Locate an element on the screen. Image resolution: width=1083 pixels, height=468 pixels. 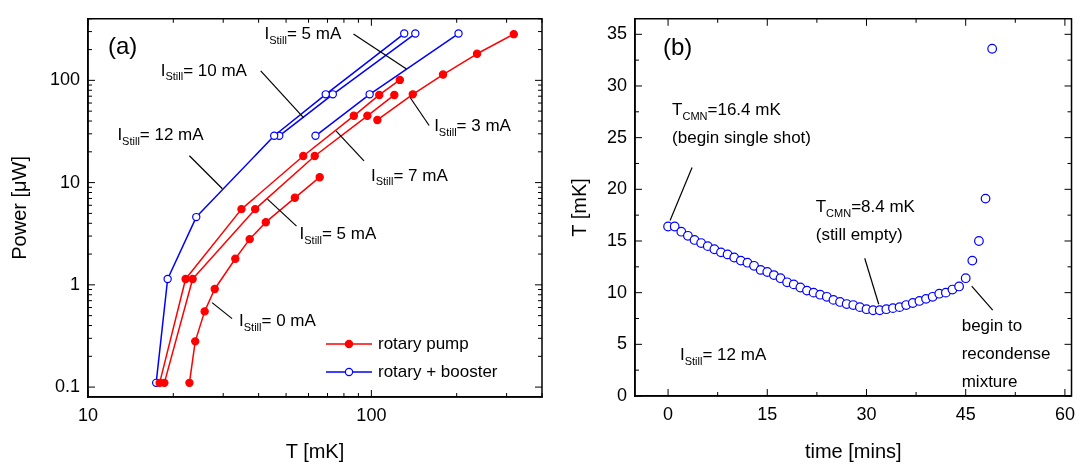
x-tick-label: 60 is located at coordinates (1064, 413).